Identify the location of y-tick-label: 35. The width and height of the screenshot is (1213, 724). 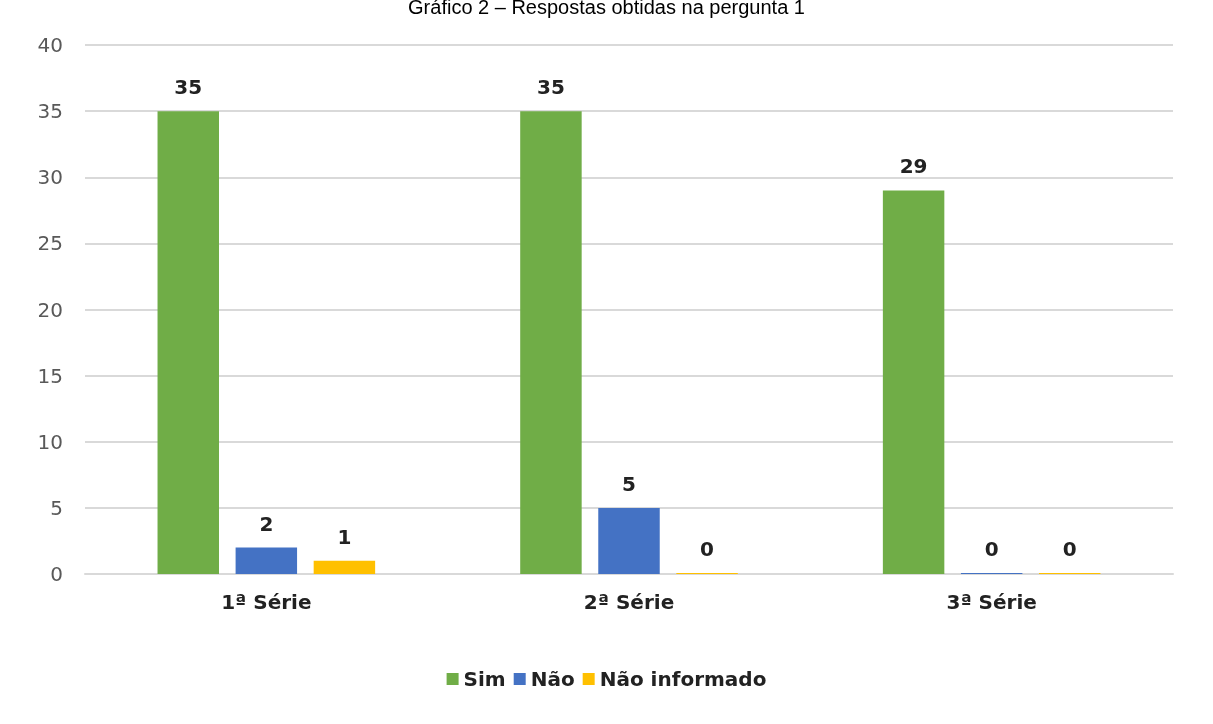
(50, 111).